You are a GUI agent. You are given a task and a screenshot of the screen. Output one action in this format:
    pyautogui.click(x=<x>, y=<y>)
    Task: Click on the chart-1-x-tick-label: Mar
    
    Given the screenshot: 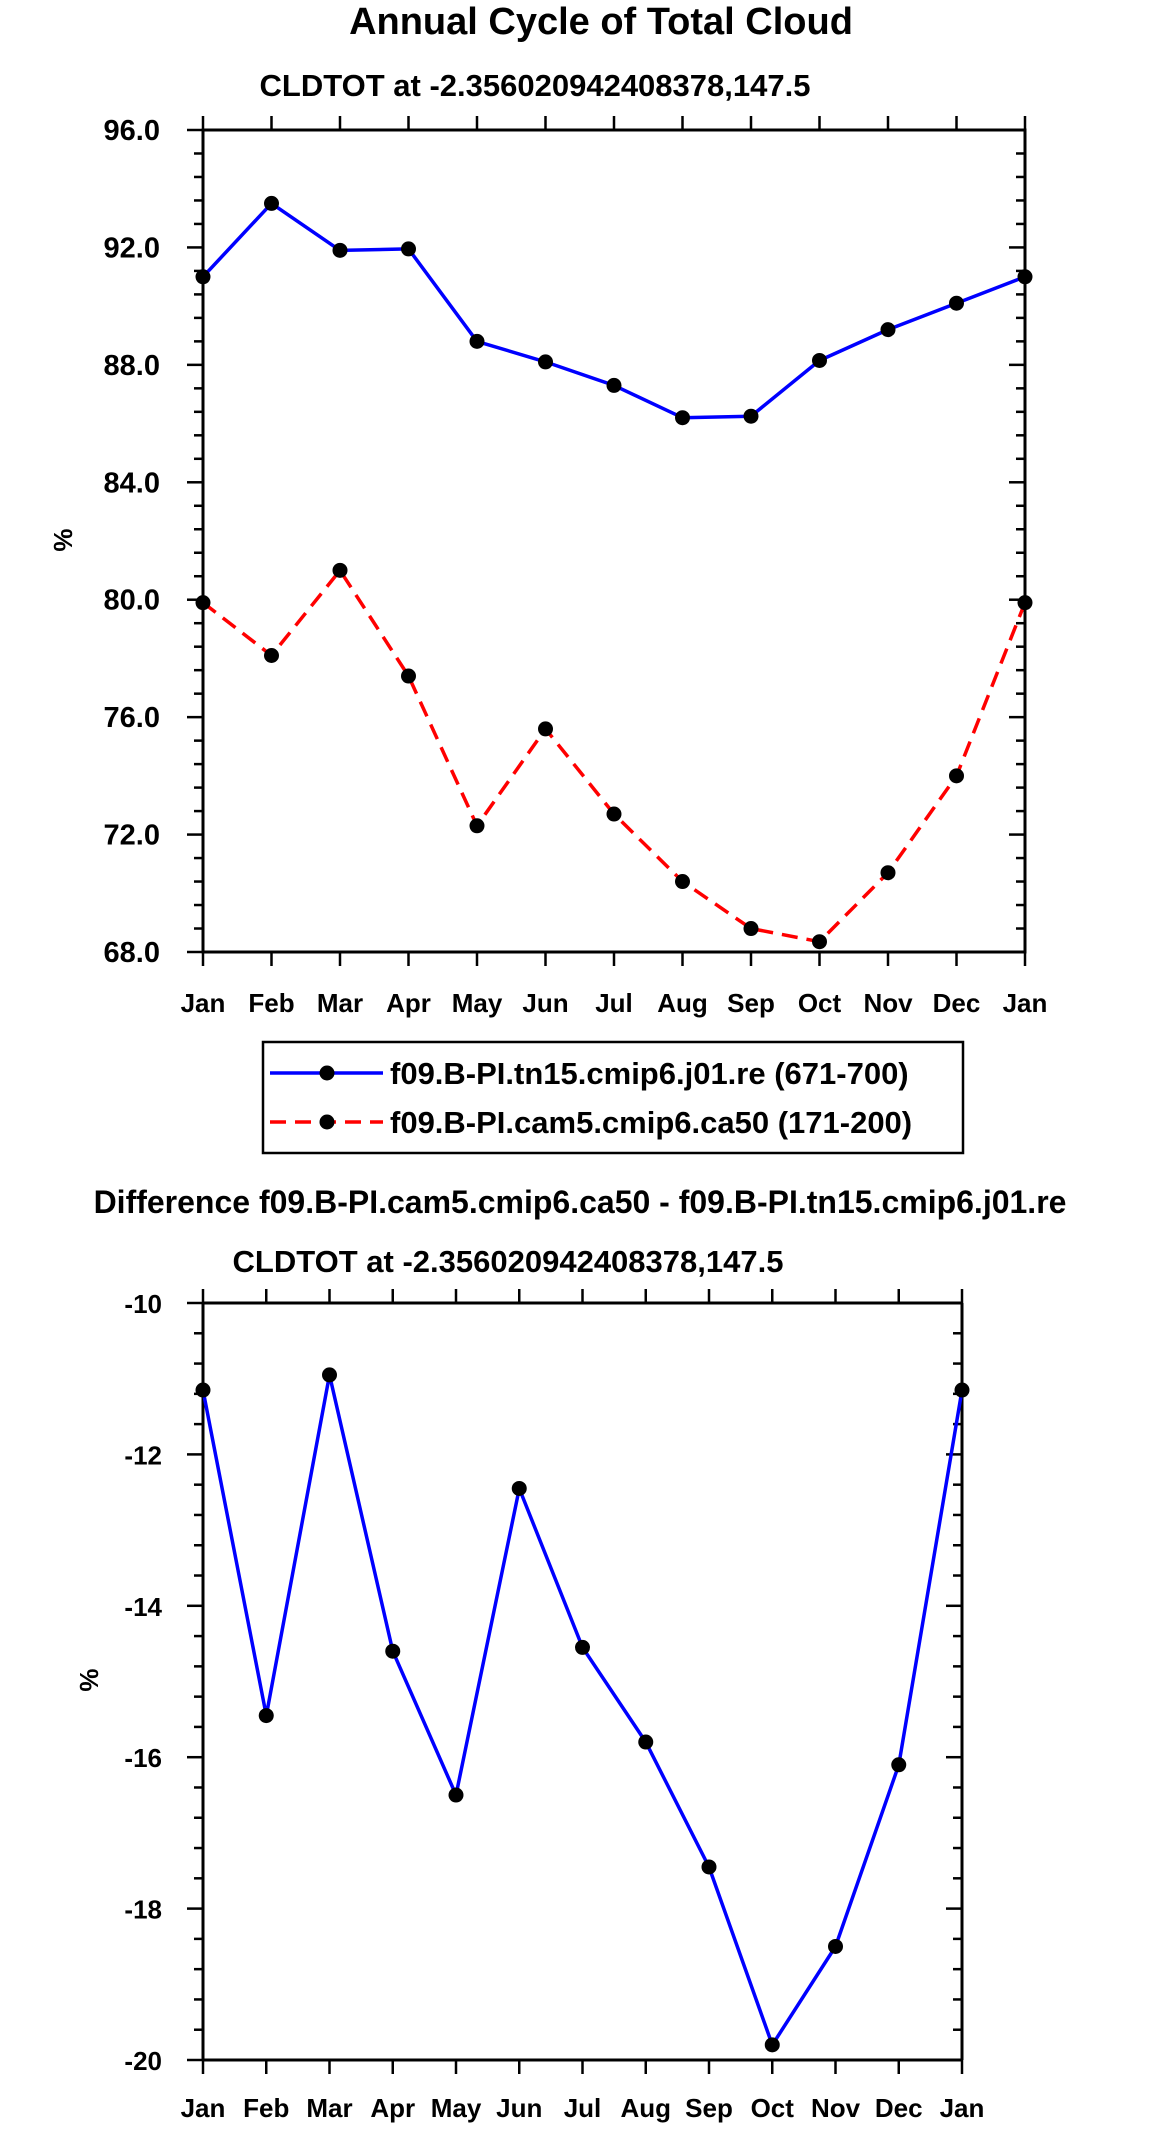 What is the action you would take?
    pyautogui.click(x=340, y=1003)
    